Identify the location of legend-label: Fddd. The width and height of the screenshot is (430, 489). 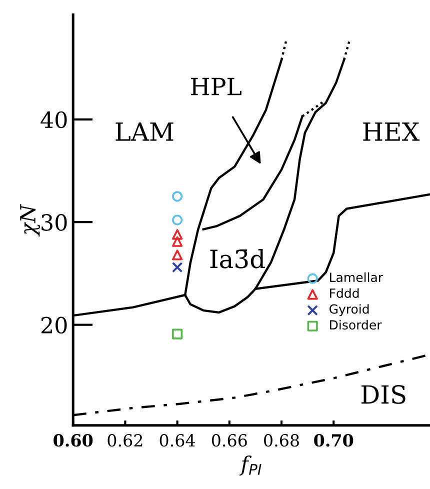
(344, 293).